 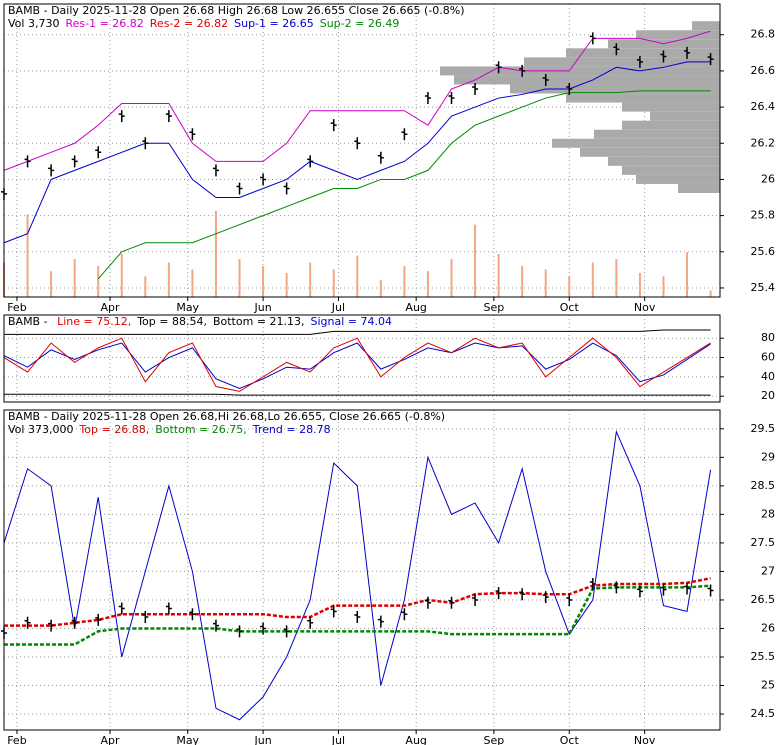 What do you see at coordinates (763, 599) in the screenshot?
I see `y-tick-label: 26.5` at bounding box center [763, 599].